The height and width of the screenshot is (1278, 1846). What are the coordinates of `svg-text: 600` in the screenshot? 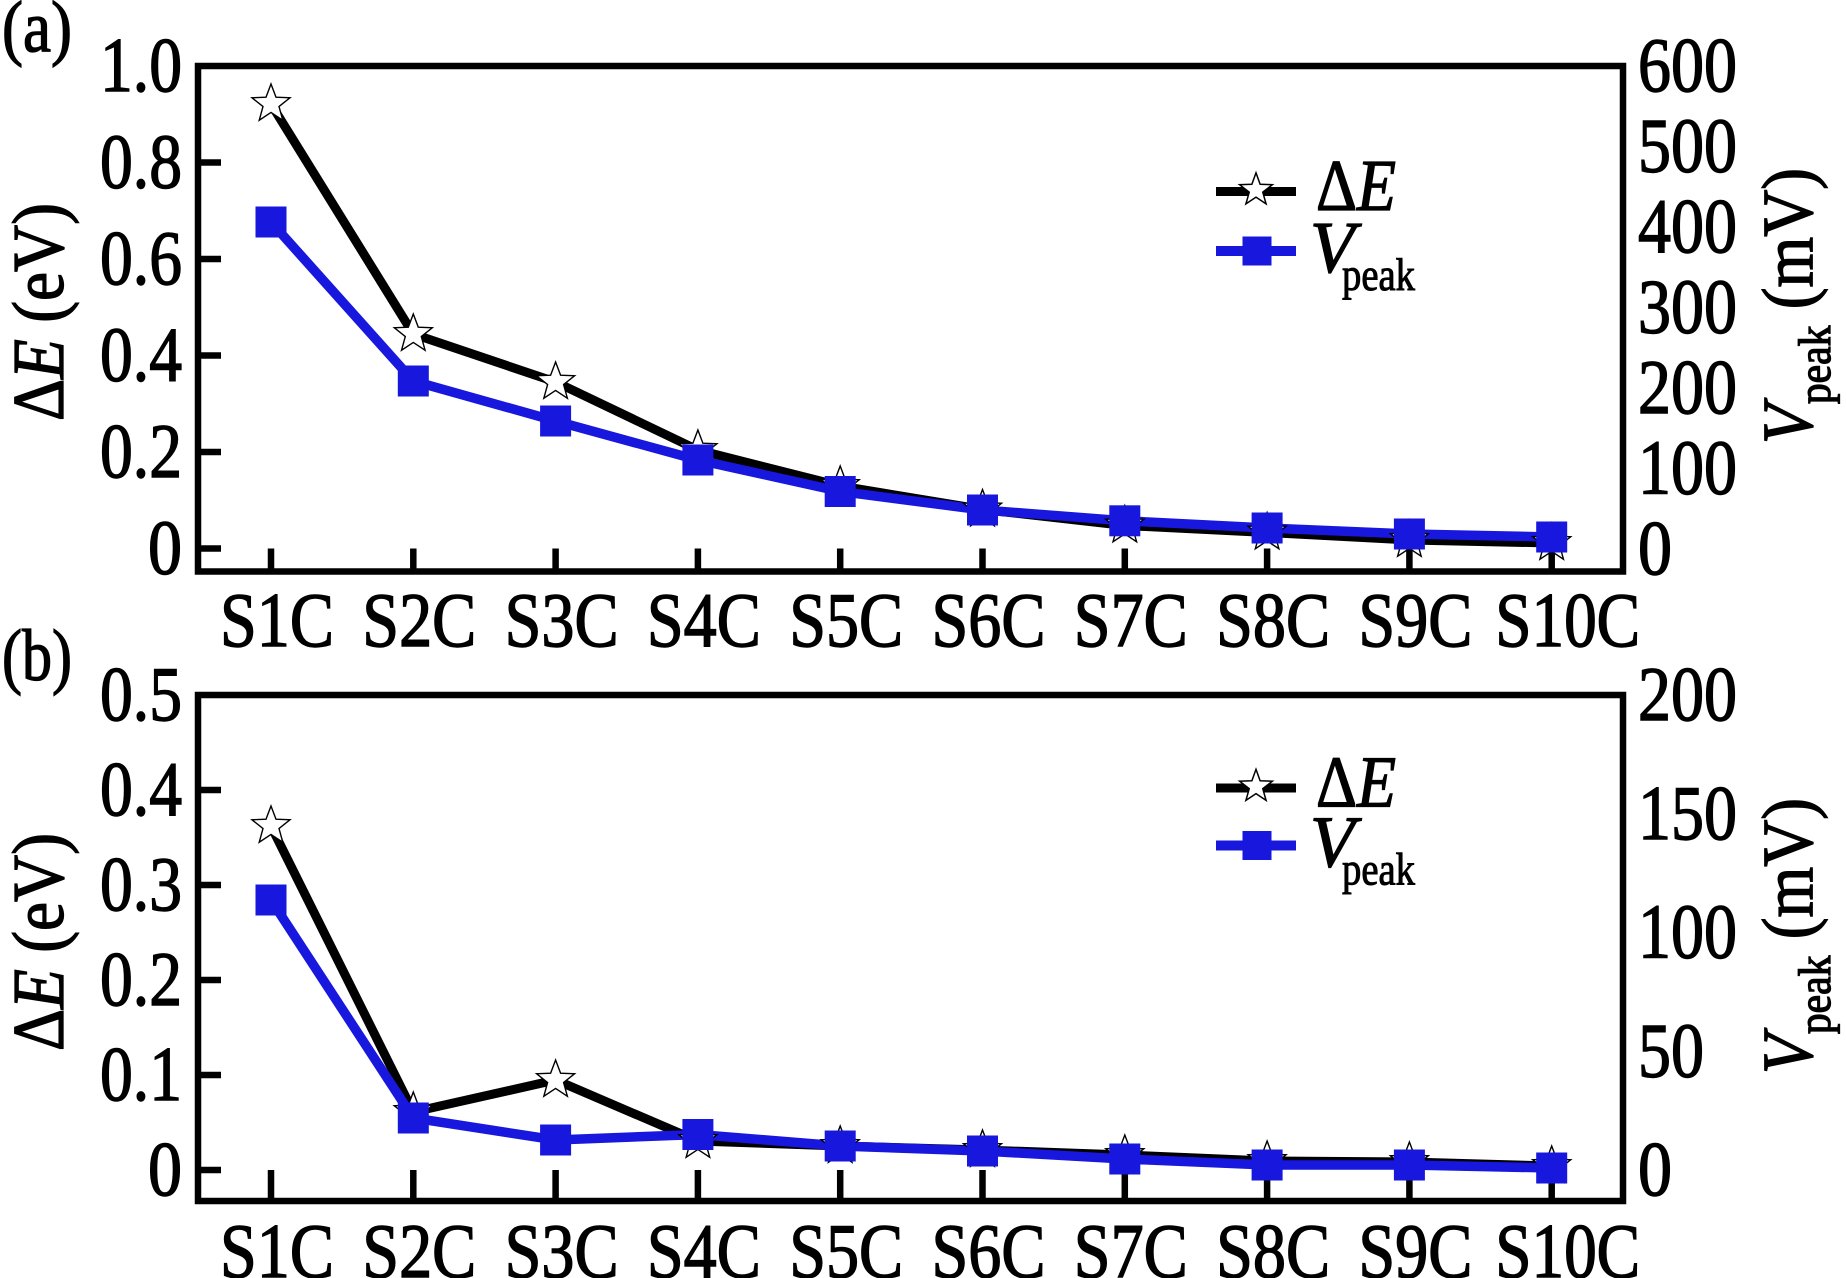 It's located at (1687, 65).